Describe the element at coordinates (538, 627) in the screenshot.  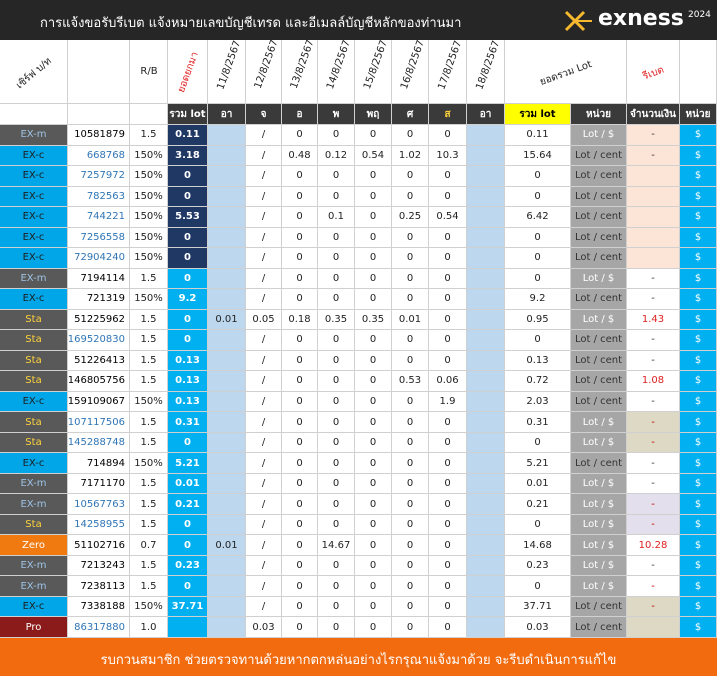
I see `table-cell: 0.03` at that location.